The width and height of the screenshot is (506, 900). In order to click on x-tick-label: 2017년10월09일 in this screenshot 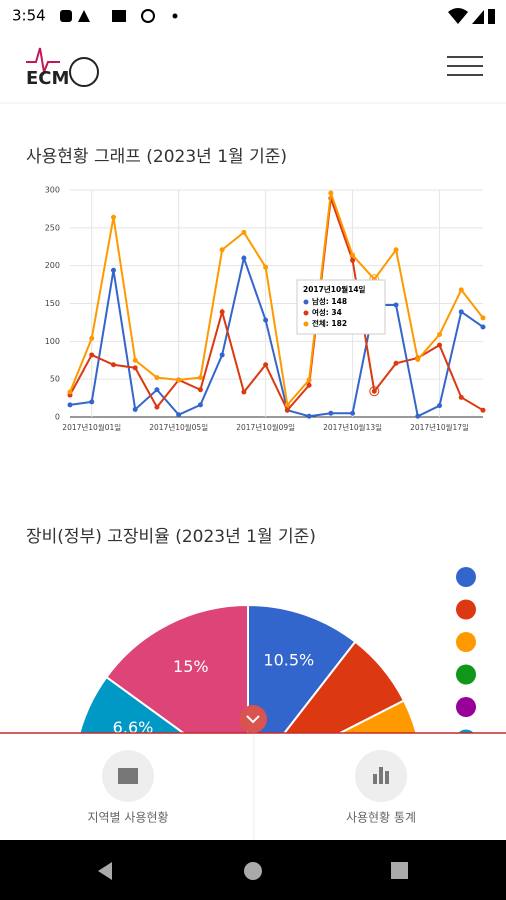, I will do `click(265, 427)`.